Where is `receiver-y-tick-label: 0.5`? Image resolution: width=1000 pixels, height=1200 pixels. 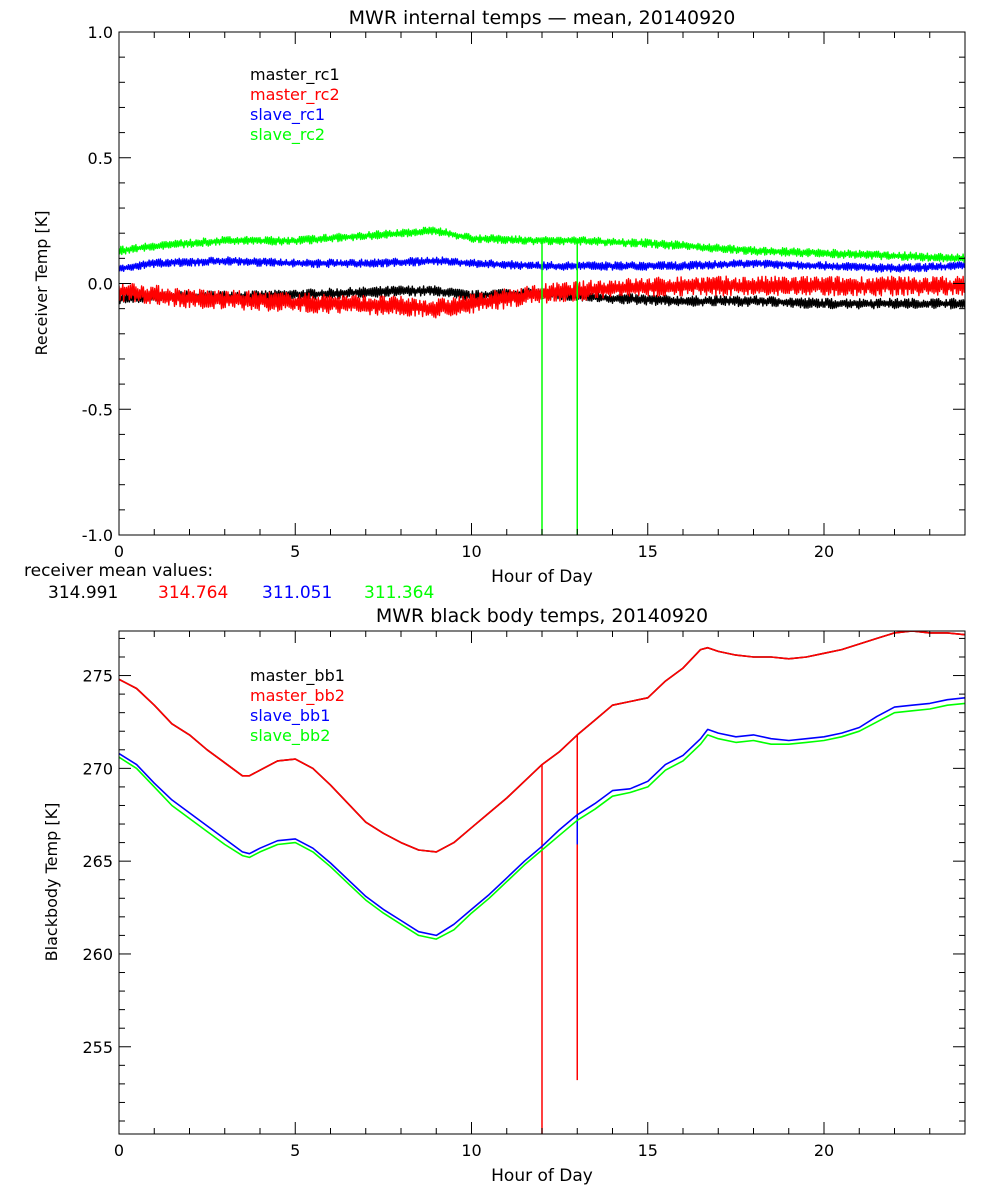 receiver-y-tick-label: 0.5 is located at coordinates (100, 158).